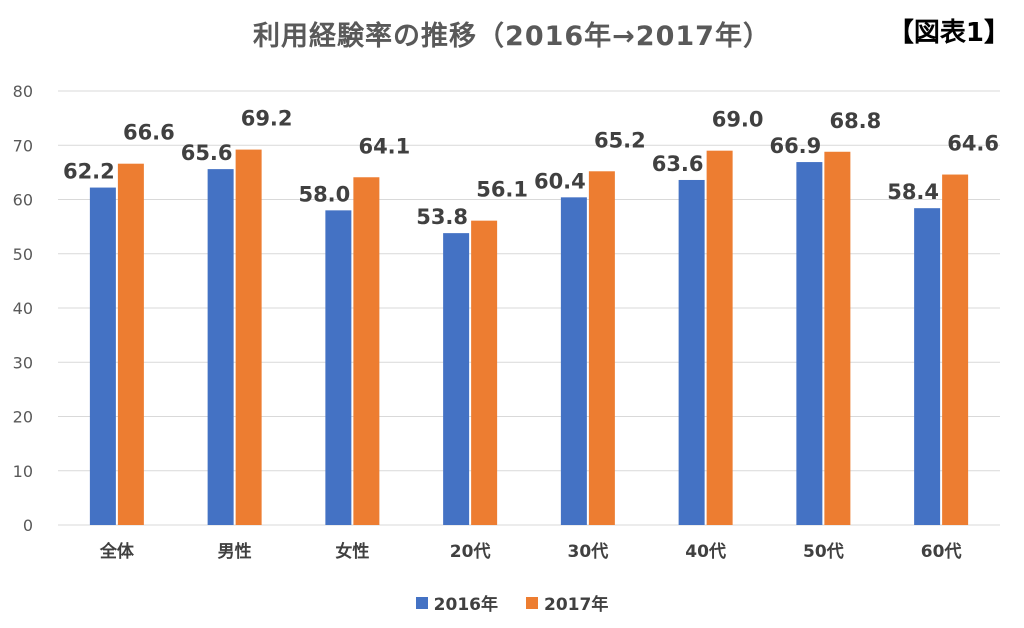 The height and width of the screenshot is (628, 1024). I want to click on data-label-2017: 65.2, so click(620, 140).